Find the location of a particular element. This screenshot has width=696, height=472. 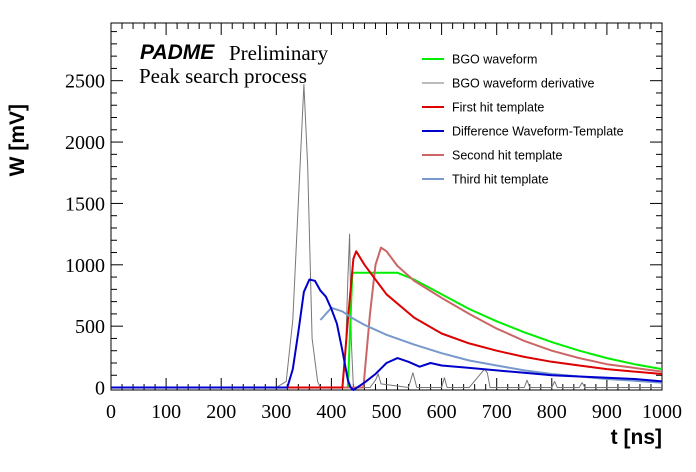

x-tick-label: 400 is located at coordinates (331, 412).